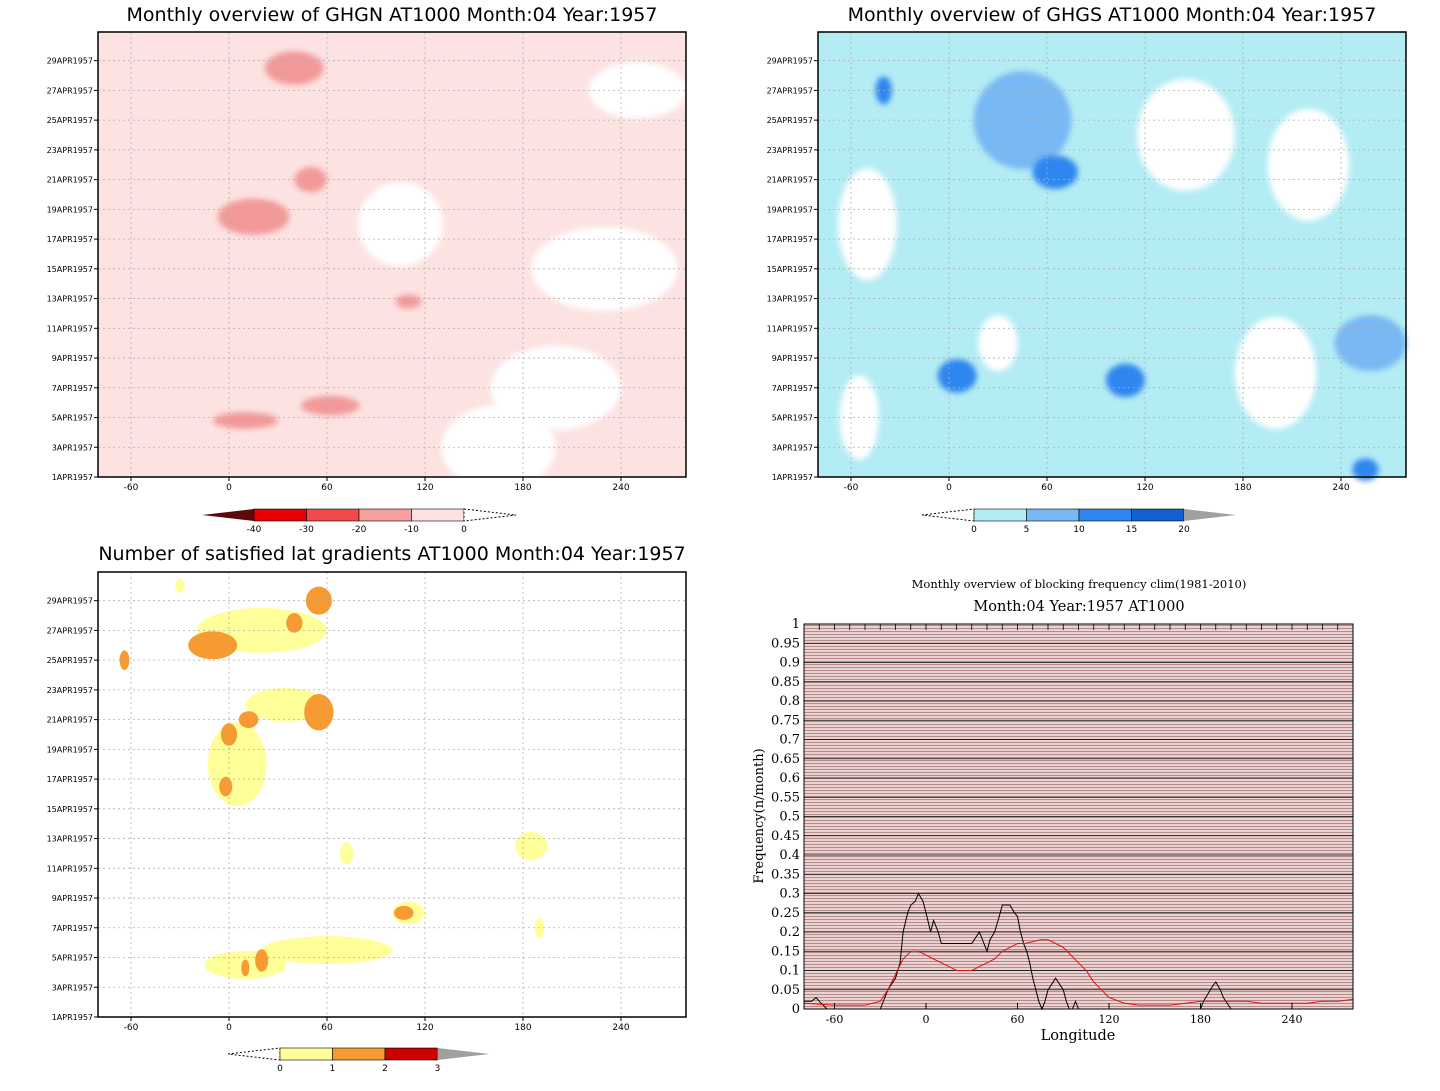 This screenshot has width=1440, height=1091. What do you see at coordinates (790, 269) in the screenshot?
I see `ghgs-ytick-label: 15APR1957` at bounding box center [790, 269].